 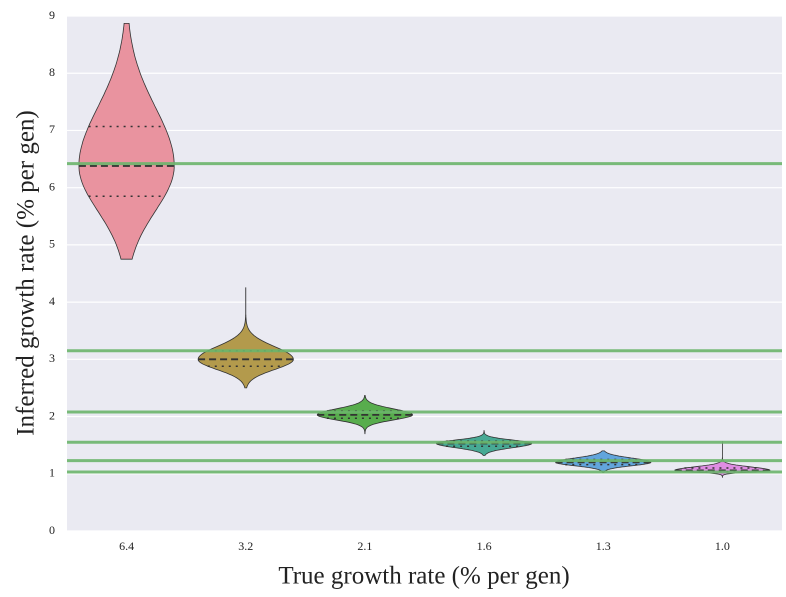 What do you see at coordinates (26, 273) in the screenshot?
I see `y-axis-label: Inferred growth rate (% per gen)` at bounding box center [26, 273].